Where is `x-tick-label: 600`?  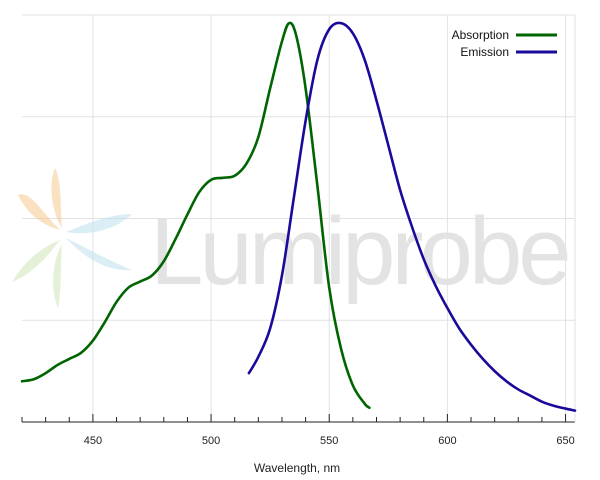 x-tick-label: 600 is located at coordinates (447, 441).